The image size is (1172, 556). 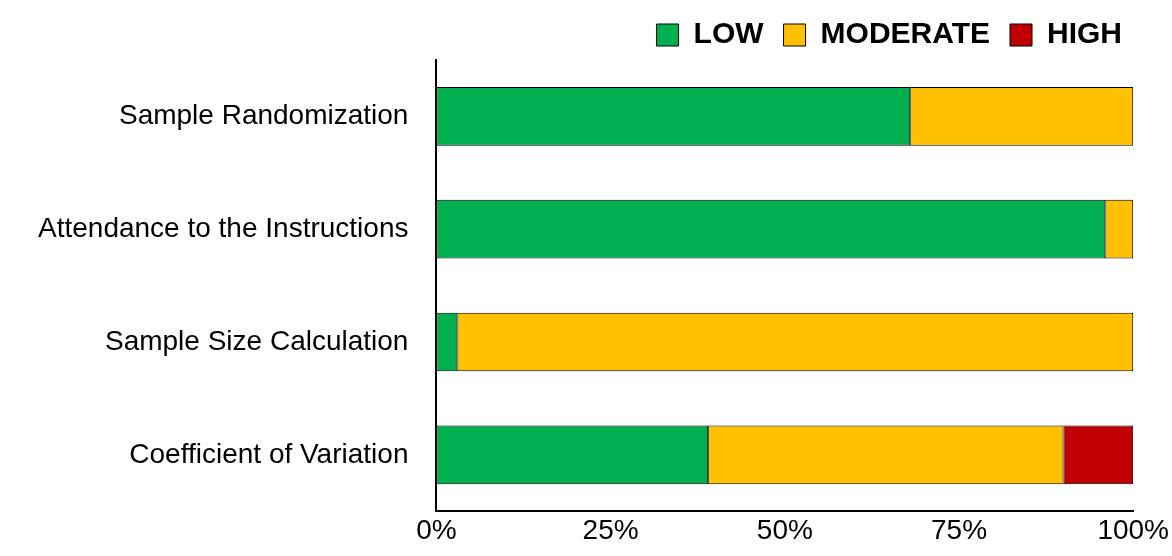 I want to click on y-tick-label: Sample Randomization, so click(x=263, y=115).